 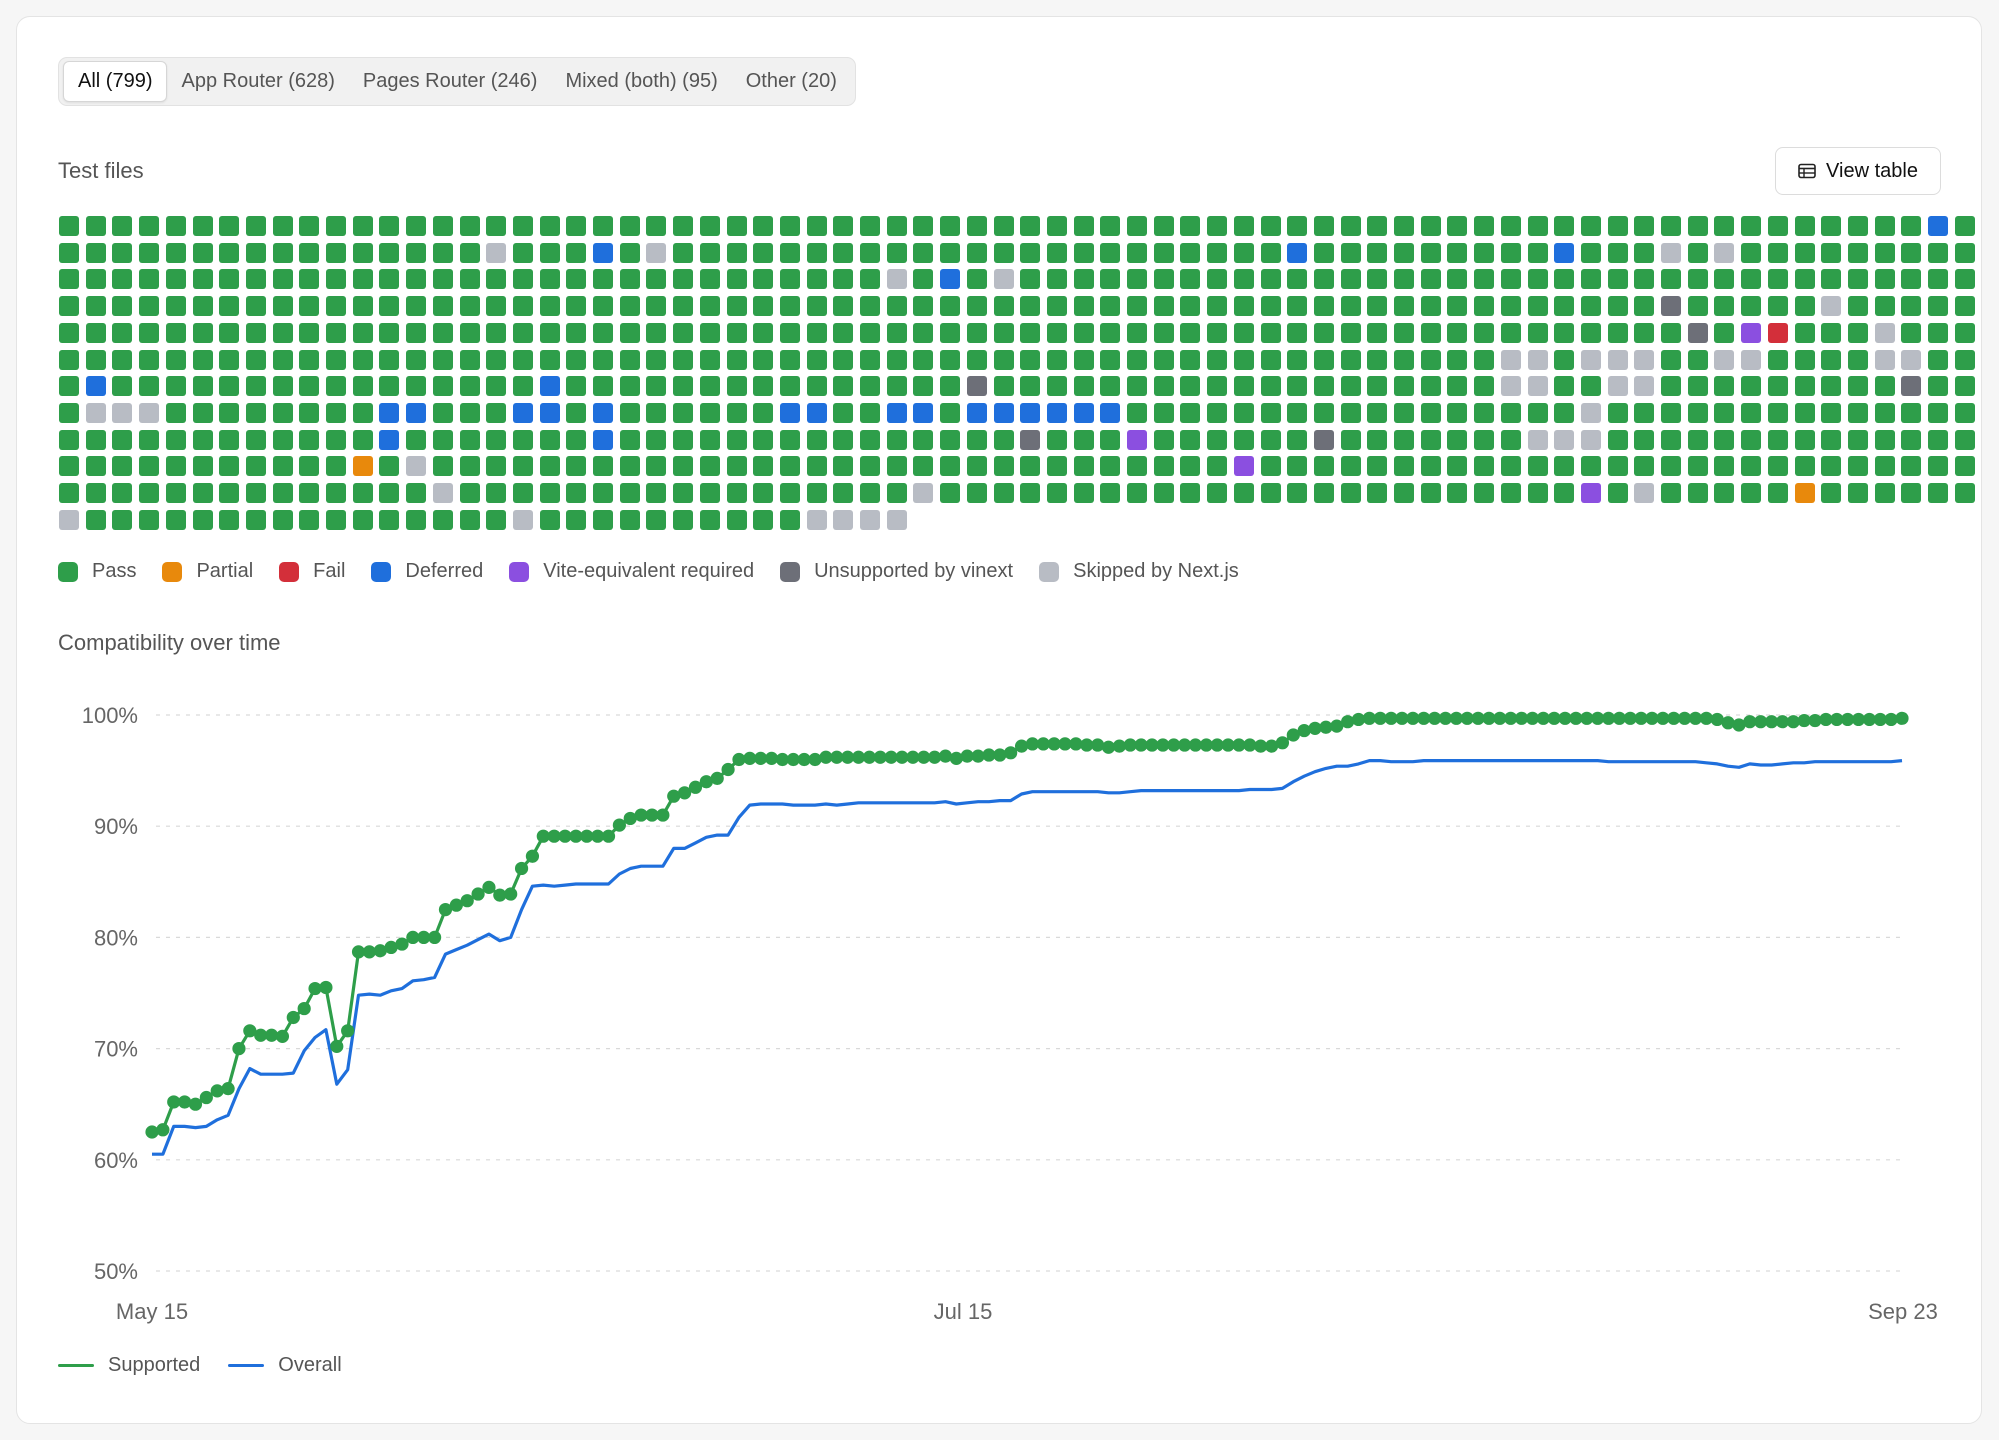 I want to click on tab-3: Mixed (both) (95), so click(x=641, y=81).